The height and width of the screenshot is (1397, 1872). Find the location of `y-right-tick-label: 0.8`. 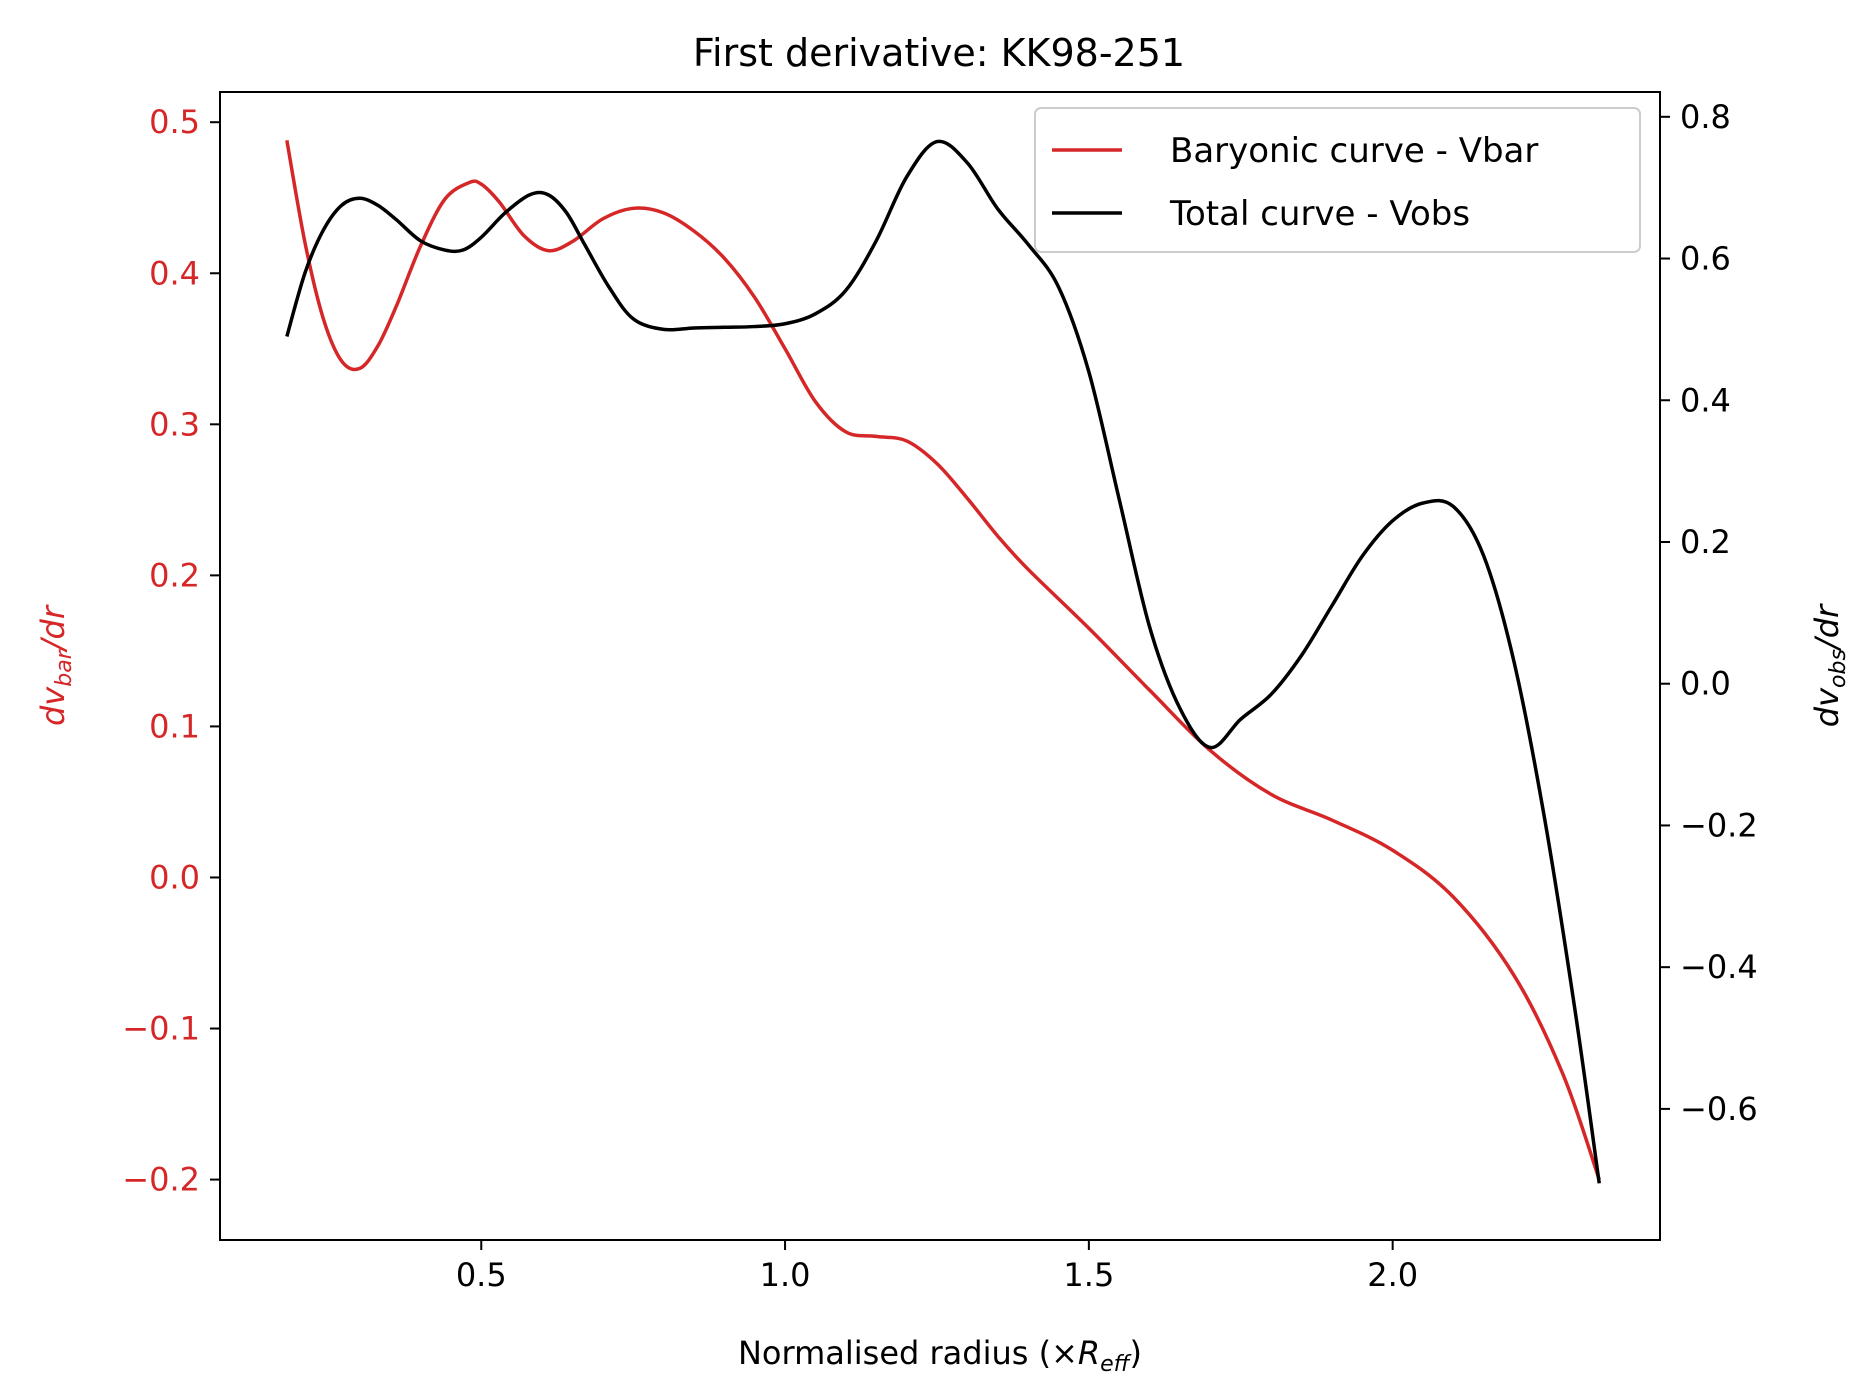

y-right-tick-label: 0.8 is located at coordinates (1705, 117).